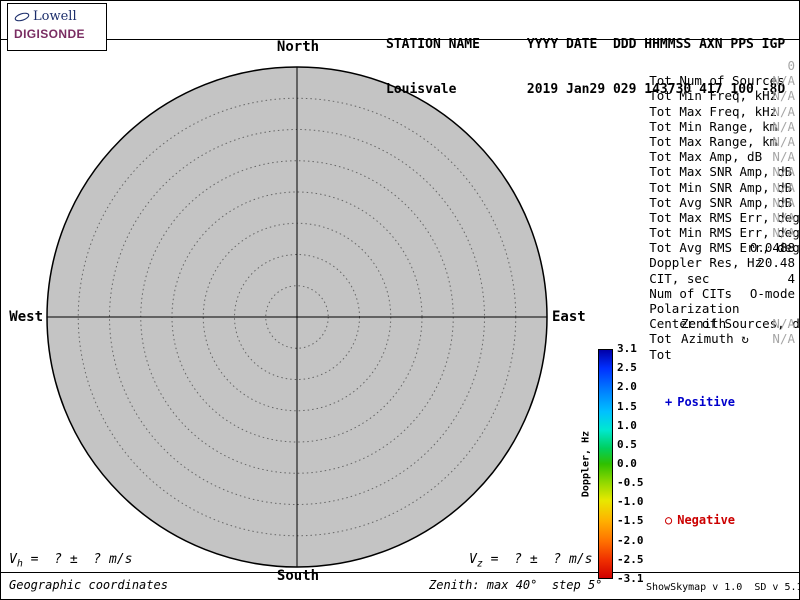  I want to click on stat-row: Tot Max SNR Amp, dB N/A, so click(692, 164).